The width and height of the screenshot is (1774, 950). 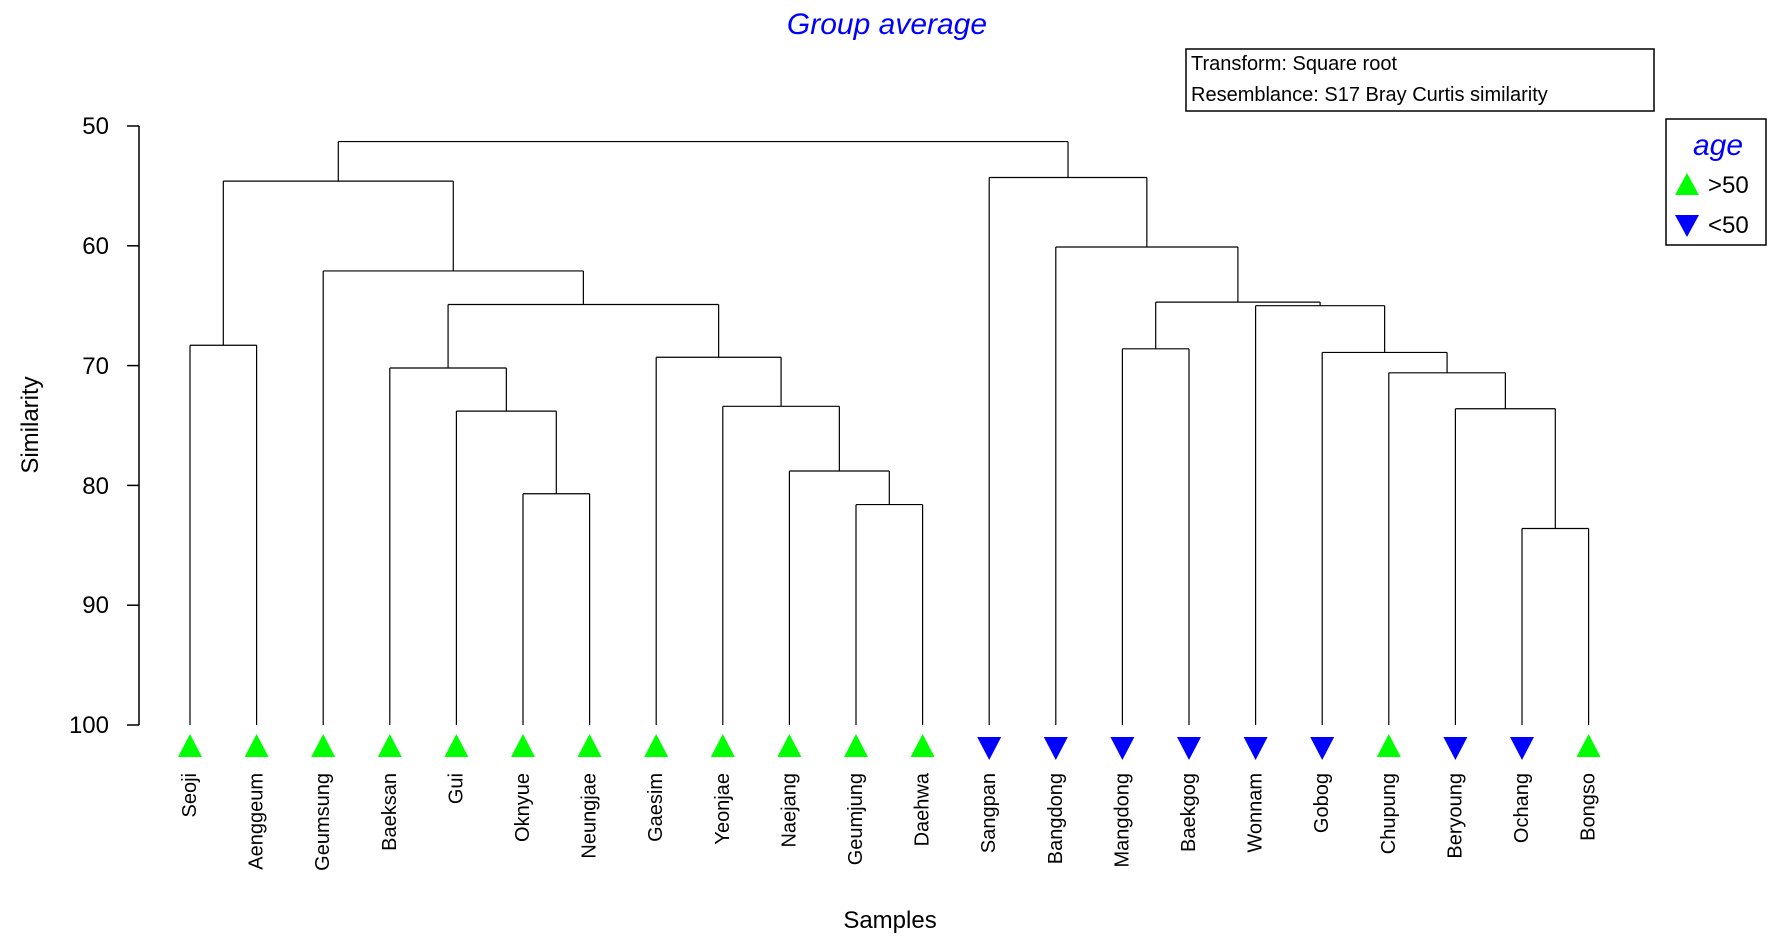 What do you see at coordinates (257, 821) in the screenshot?
I see `sample-label: Aenggeum` at bounding box center [257, 821].